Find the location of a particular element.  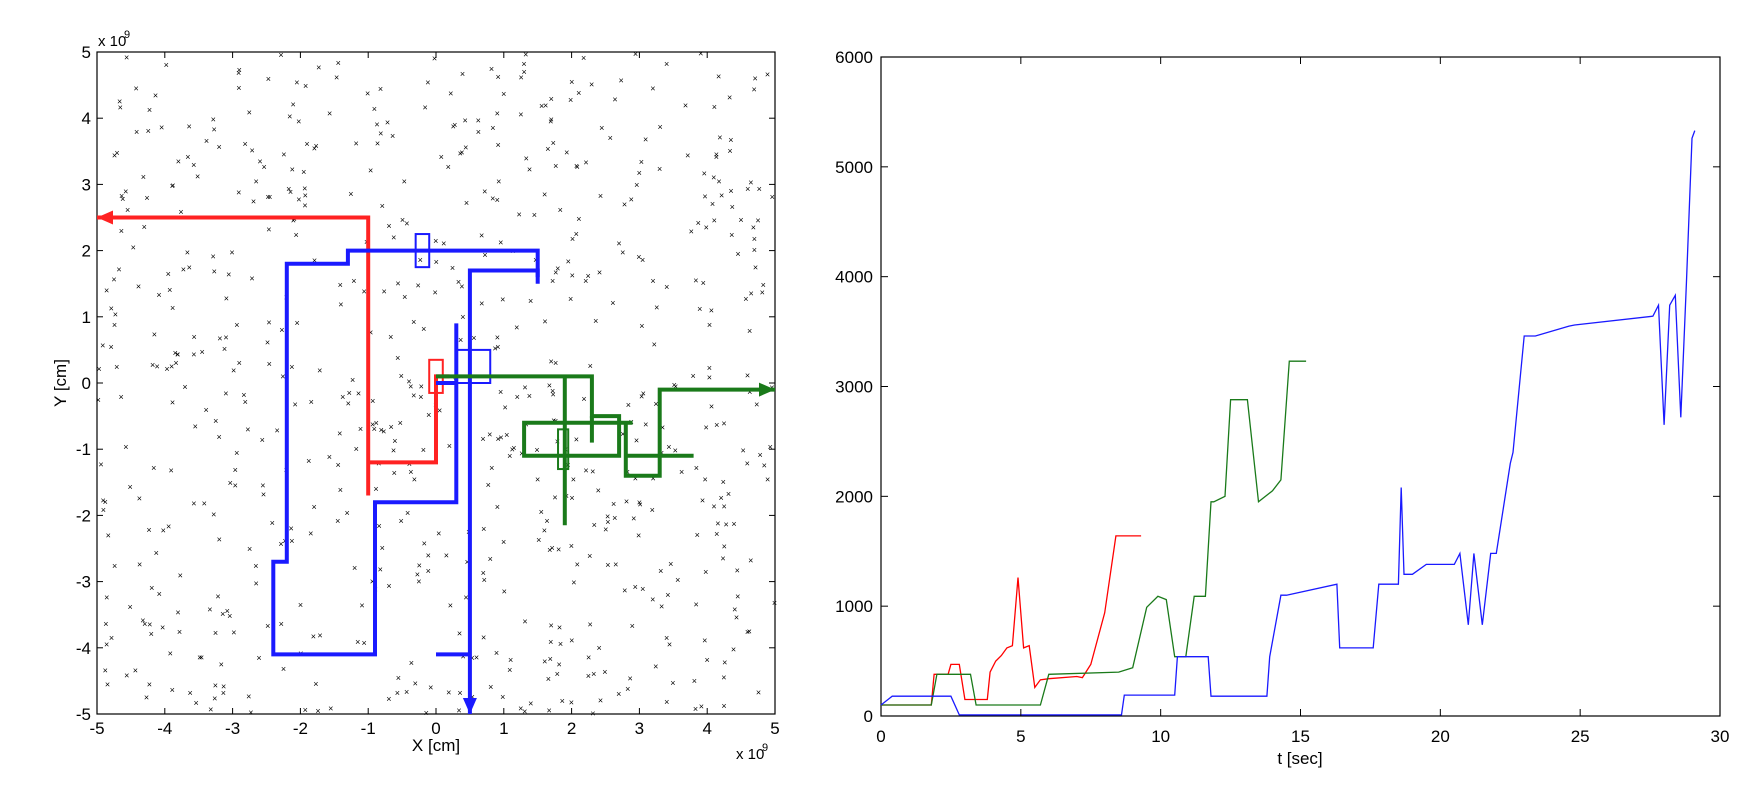

x-tick-label: -1 is located at coordinates (368, 728).